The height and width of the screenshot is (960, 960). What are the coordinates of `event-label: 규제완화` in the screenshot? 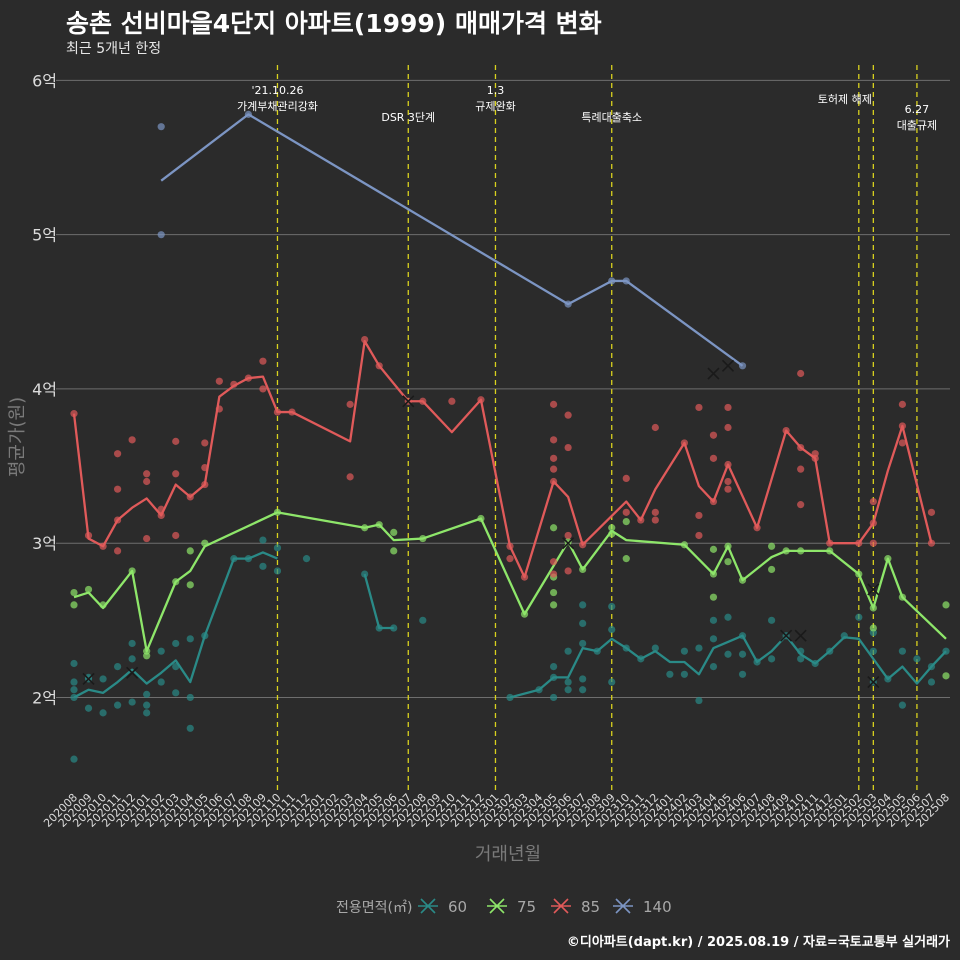 It's located at (495, 106).